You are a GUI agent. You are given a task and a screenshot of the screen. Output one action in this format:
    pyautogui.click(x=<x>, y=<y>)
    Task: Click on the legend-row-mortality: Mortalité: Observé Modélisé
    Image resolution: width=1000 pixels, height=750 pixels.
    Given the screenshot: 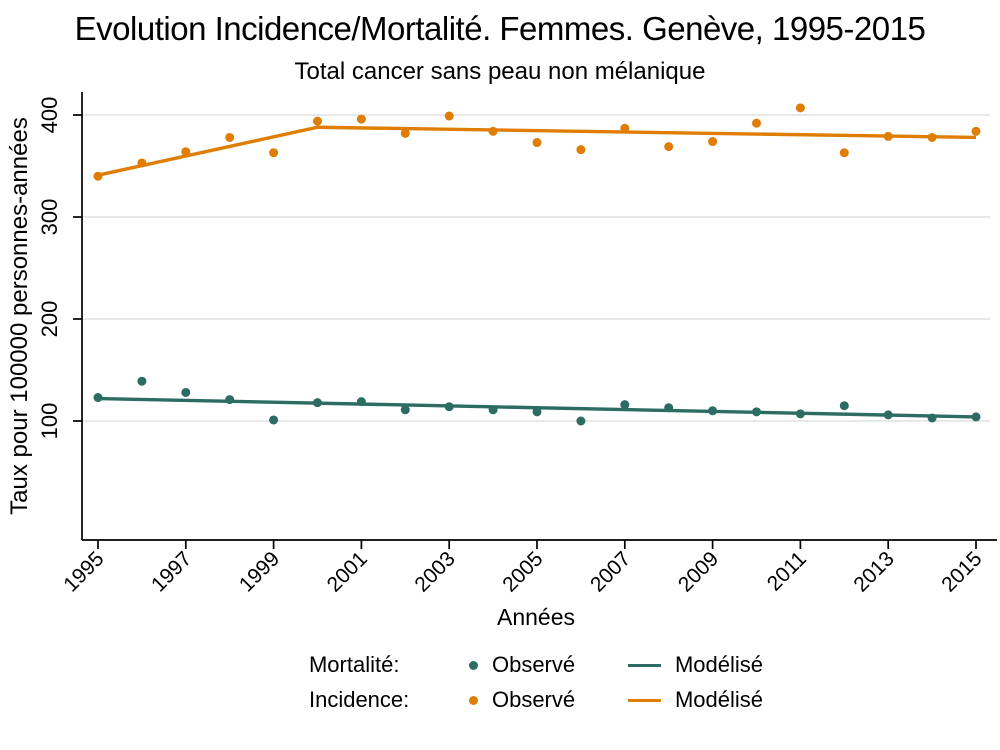 What is the action you would take?
    pyautogui.click(x=536, y=665)
    